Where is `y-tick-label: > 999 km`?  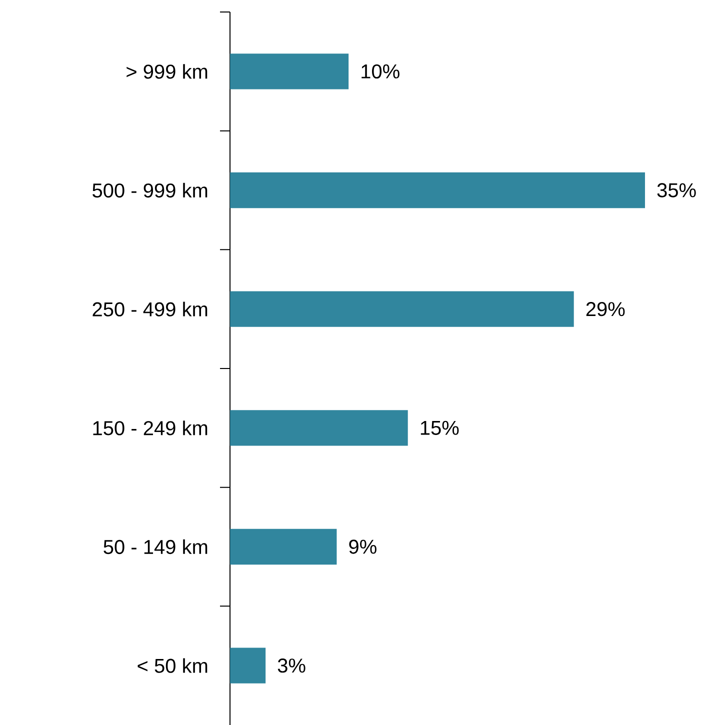
y-tick-label: > 999 km is located at coordinates (167, 71).